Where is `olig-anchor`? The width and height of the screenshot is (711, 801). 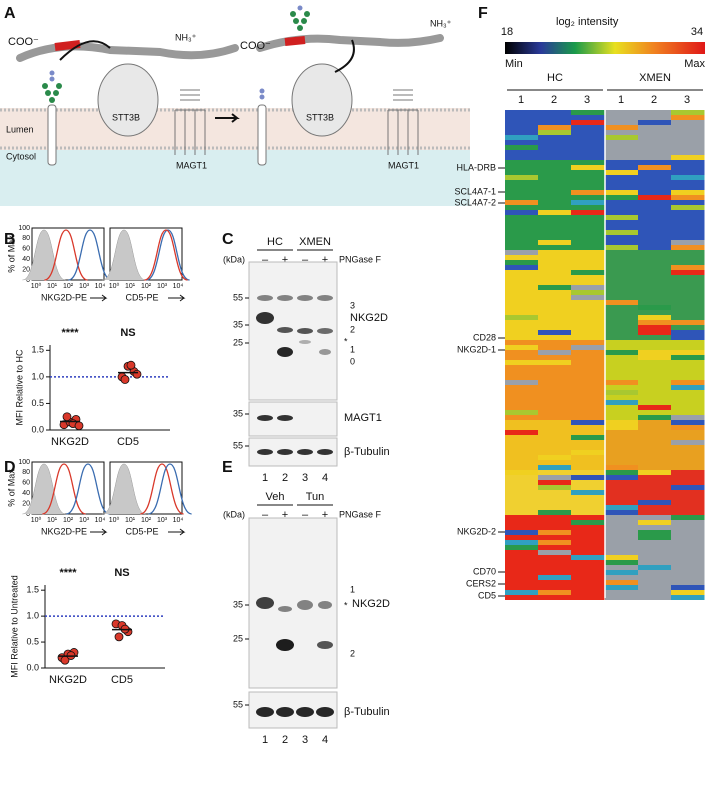
olig-anchor is located at coordinates (52, 135).